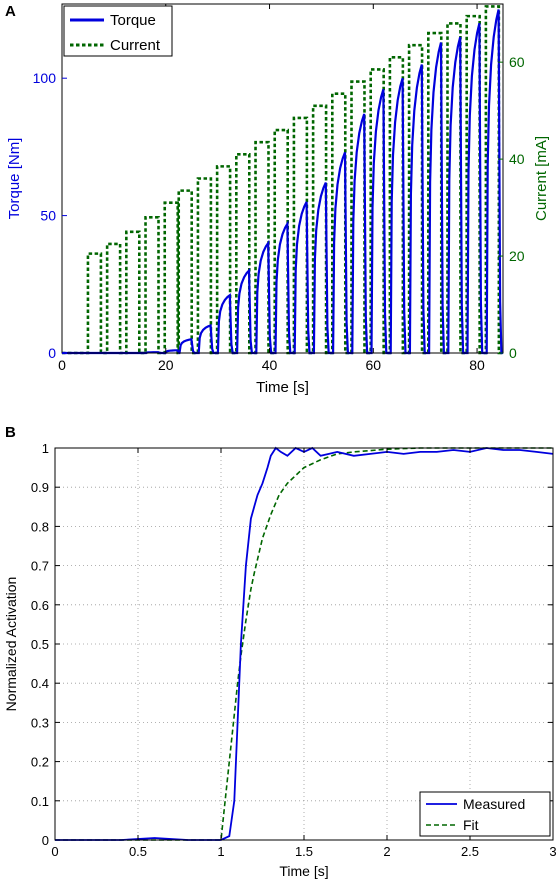 The width and height of the screenshot is (558, 888). I want to click on panel-b-y-axis-label: Normalized Activation, so click(11, 644).